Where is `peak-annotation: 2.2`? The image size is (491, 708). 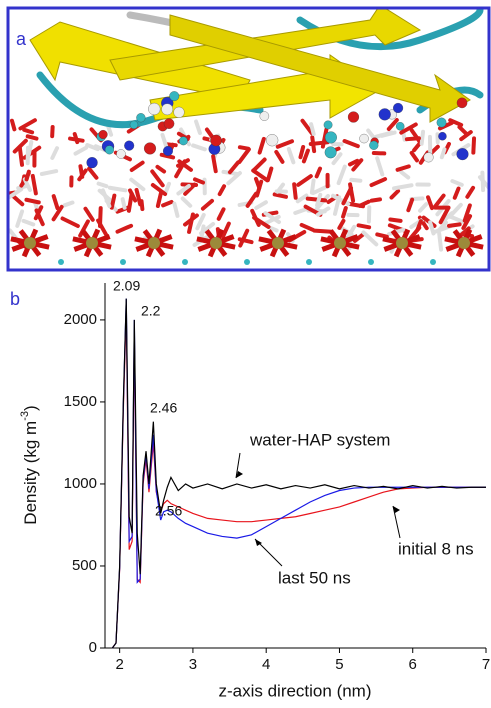 peak-annotation: 2.2 is located at coordinates (151, 311).